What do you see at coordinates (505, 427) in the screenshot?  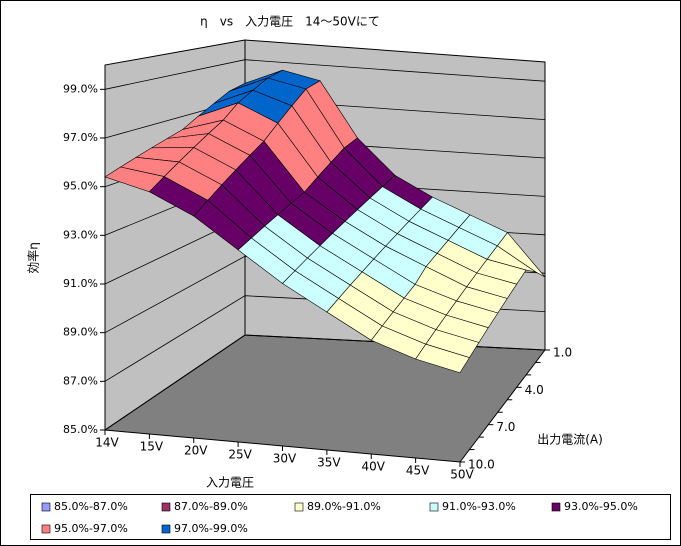 I see `depth-tick-label: 7.0` at bounding box center [505, 427].